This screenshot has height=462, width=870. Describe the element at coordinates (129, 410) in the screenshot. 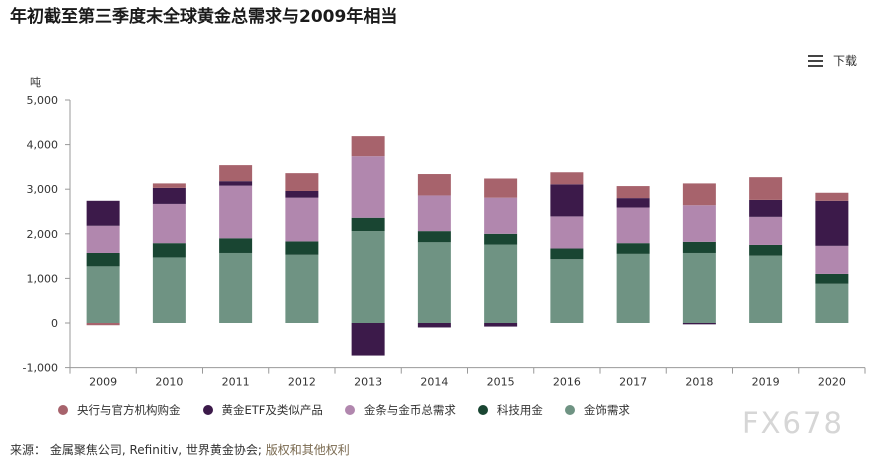

I see `legend-label: 央行与官方机构购金` at that location.